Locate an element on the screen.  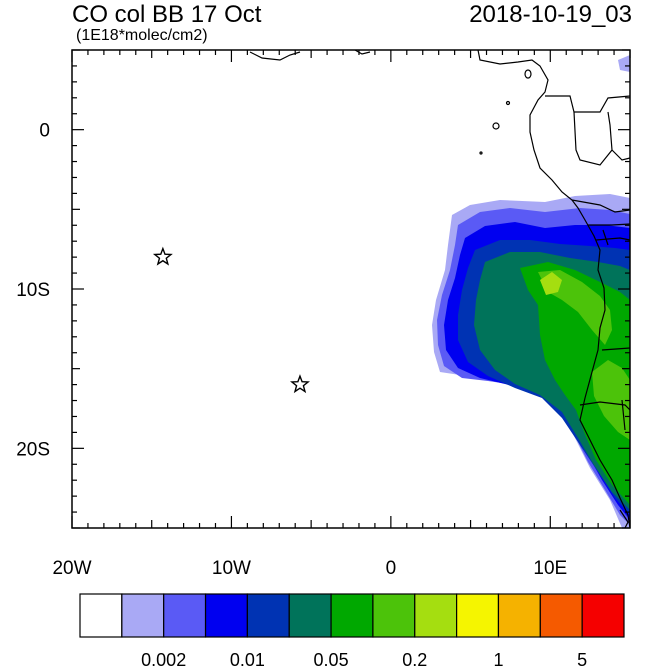
x-tick-label: 0 is located at coordinates (391, 568).